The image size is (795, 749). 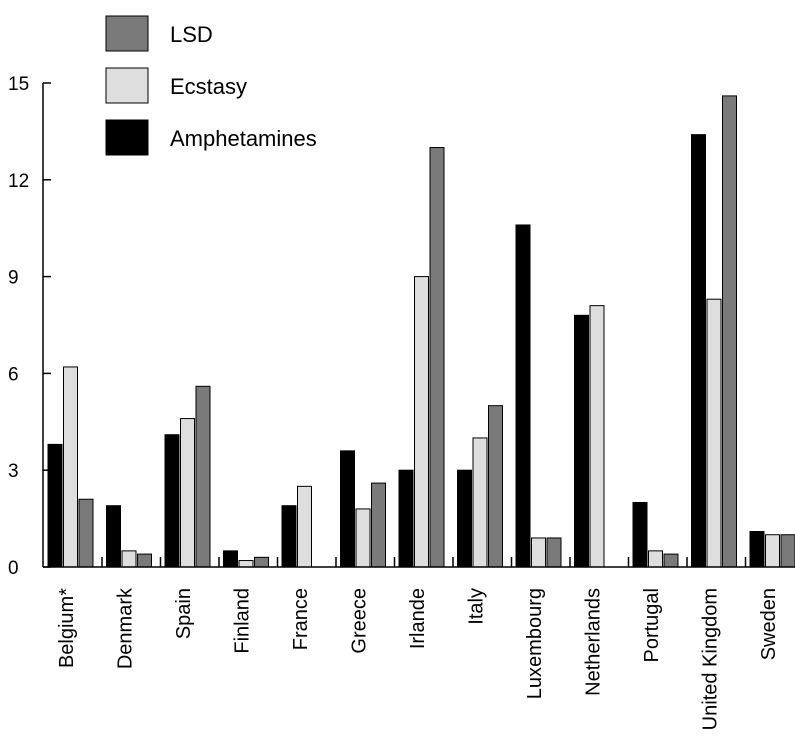 What do you see at coordinates (581, 441) in the screenshot?
I see `bar-amphetamines-netherlands` at bounding box center [581, 441].